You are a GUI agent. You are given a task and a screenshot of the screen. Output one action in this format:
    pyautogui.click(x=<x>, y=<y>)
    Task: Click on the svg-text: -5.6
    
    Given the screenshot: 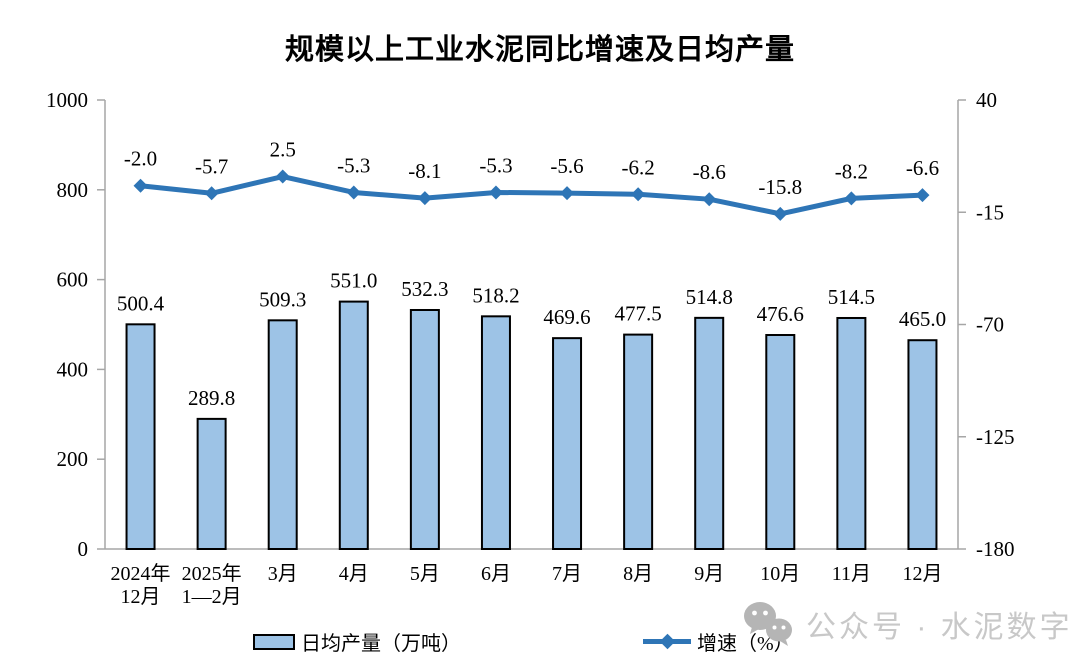 What is the action you would take?
    pyautogui.click(x=566, y=166)
    